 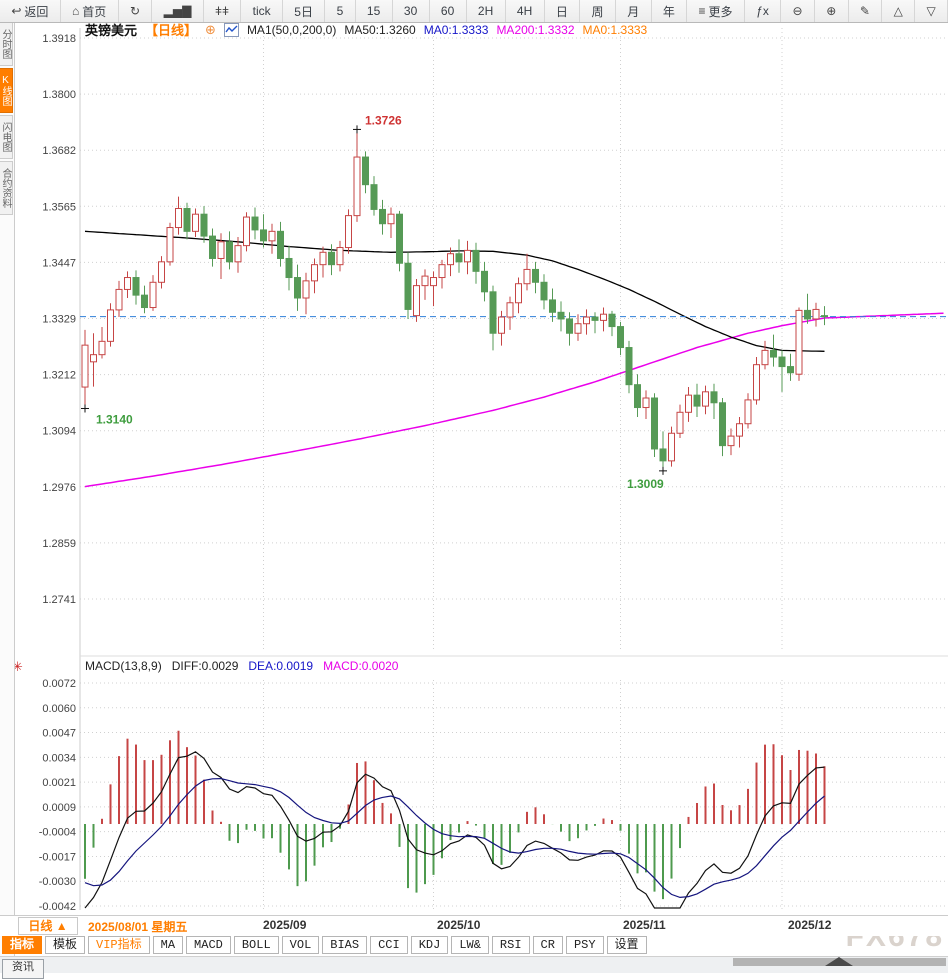 What do you see at coordinates (6, 137) in the screenshot?
I see `sidebar-tab: 闪电图` at bounding box center [6, 137].